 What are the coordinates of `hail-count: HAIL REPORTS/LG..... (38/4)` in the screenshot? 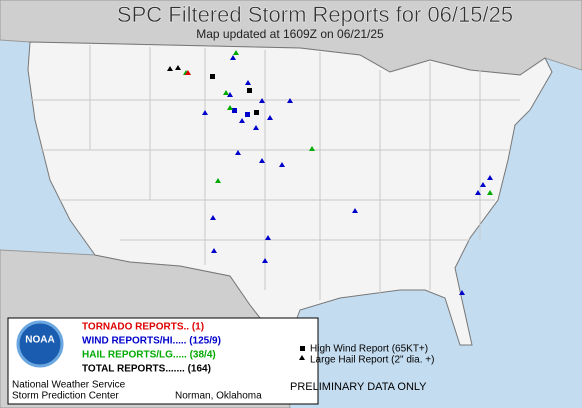 It's located at (149, 355).